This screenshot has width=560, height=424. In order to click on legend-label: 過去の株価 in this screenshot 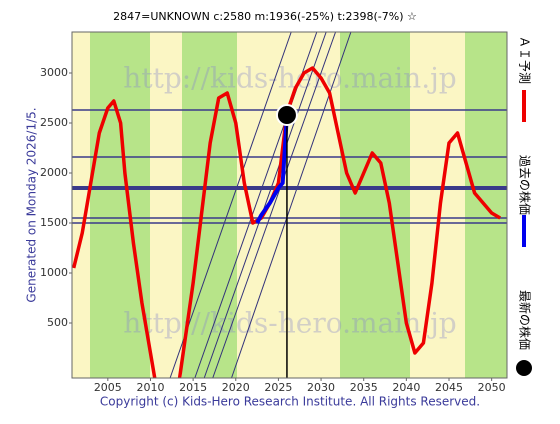, I will do `click(525, 185)`.